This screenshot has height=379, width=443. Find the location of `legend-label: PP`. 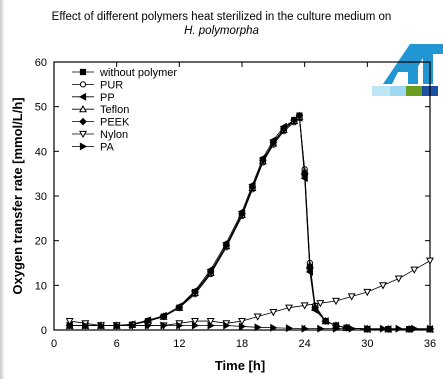

legend-label: PP is located at coordinates (107, 98).